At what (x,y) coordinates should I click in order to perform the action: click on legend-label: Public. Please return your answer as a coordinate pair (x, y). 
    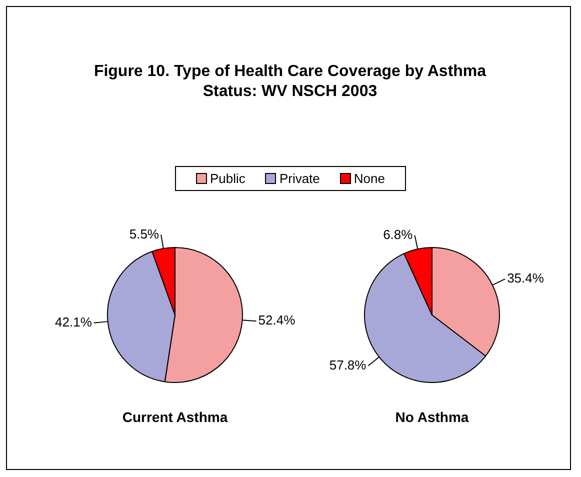
    Looking at the image, I should click on (227, 178).